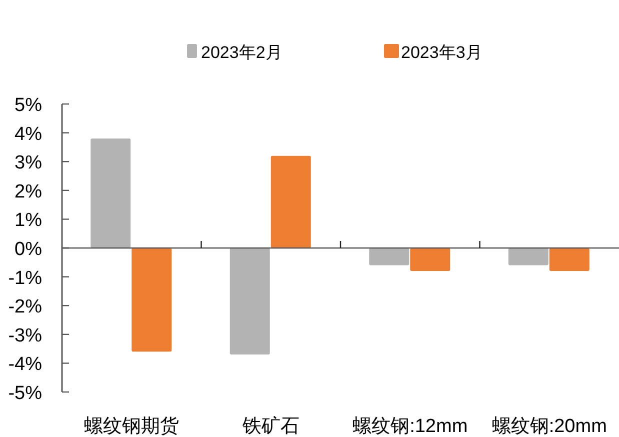 The height and width of the screenshot is (437, 619). I want to click on y-tick-label: 2%, so click(28, 191).